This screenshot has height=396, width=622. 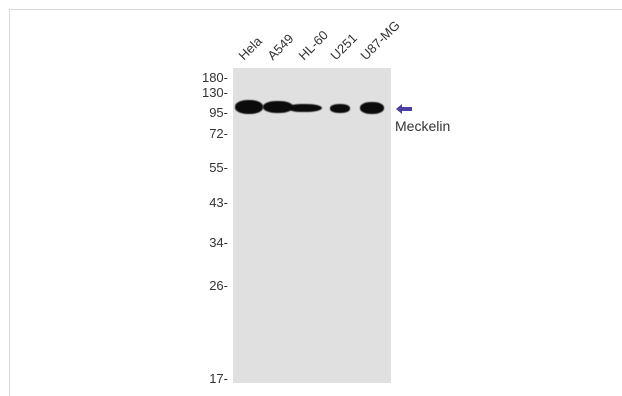 I want to click on marker-180: 180-, so click(x=214, y=77).